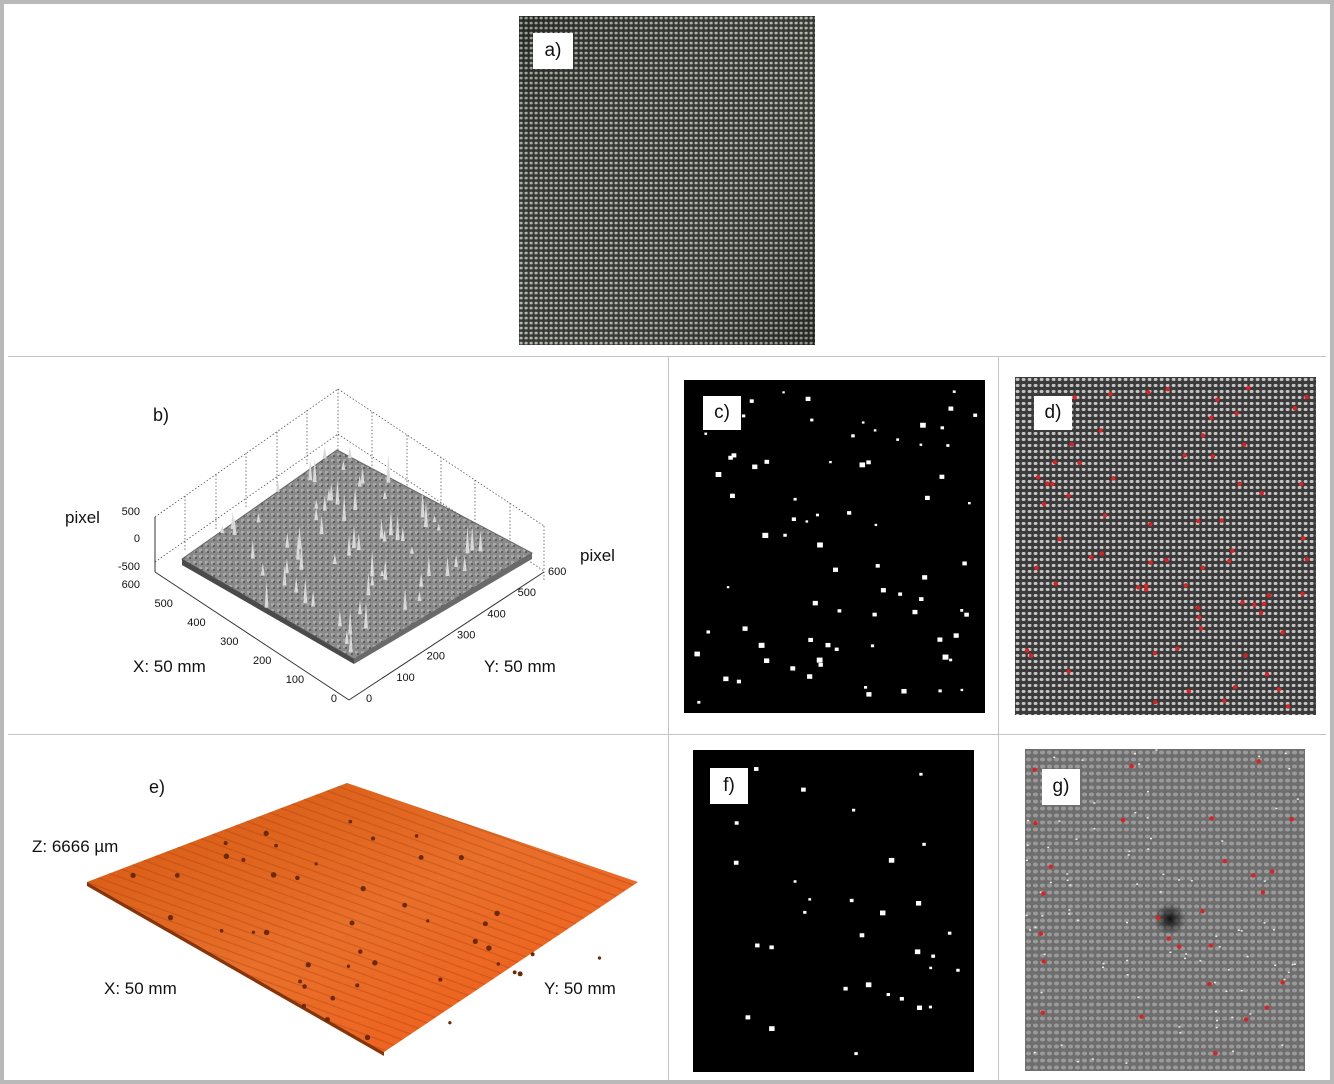 The width and height of the screenshot is (1334, 1084). I want to click on panel-f-label: f), so click(729, 786).